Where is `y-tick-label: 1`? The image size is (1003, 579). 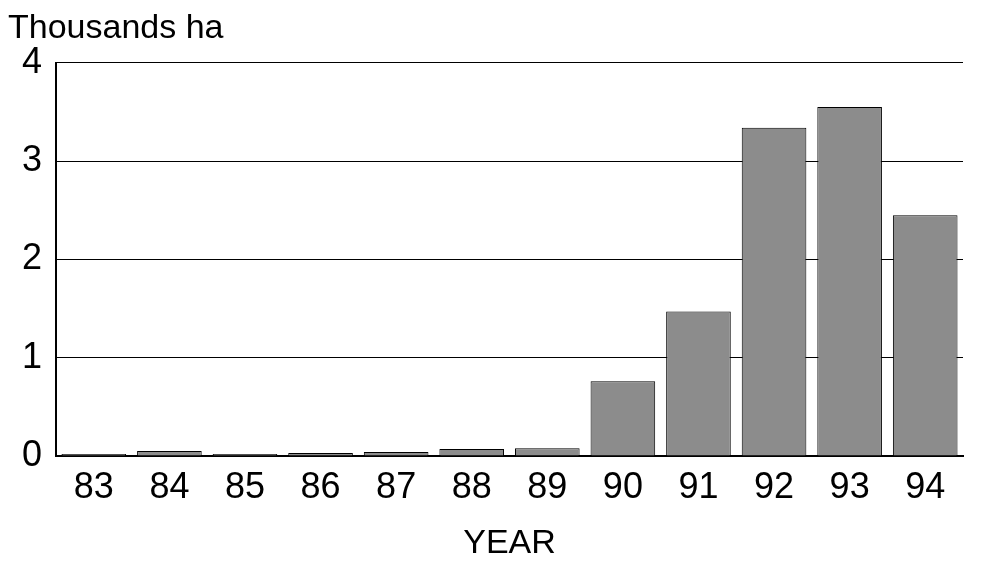
y-tick-label: 1 is located at coordinates (32, 355).